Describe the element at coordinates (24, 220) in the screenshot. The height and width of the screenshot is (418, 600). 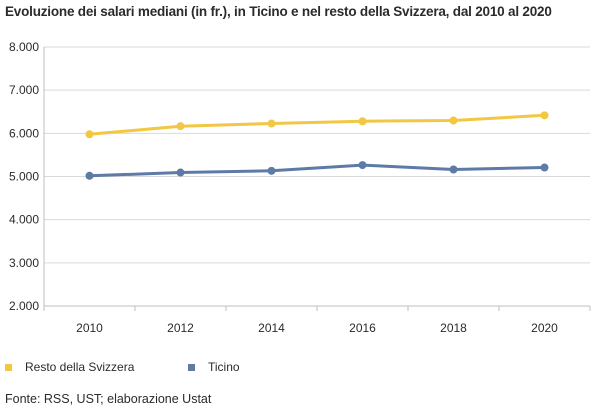
I see `y-tick-label: 4.000` at that location.